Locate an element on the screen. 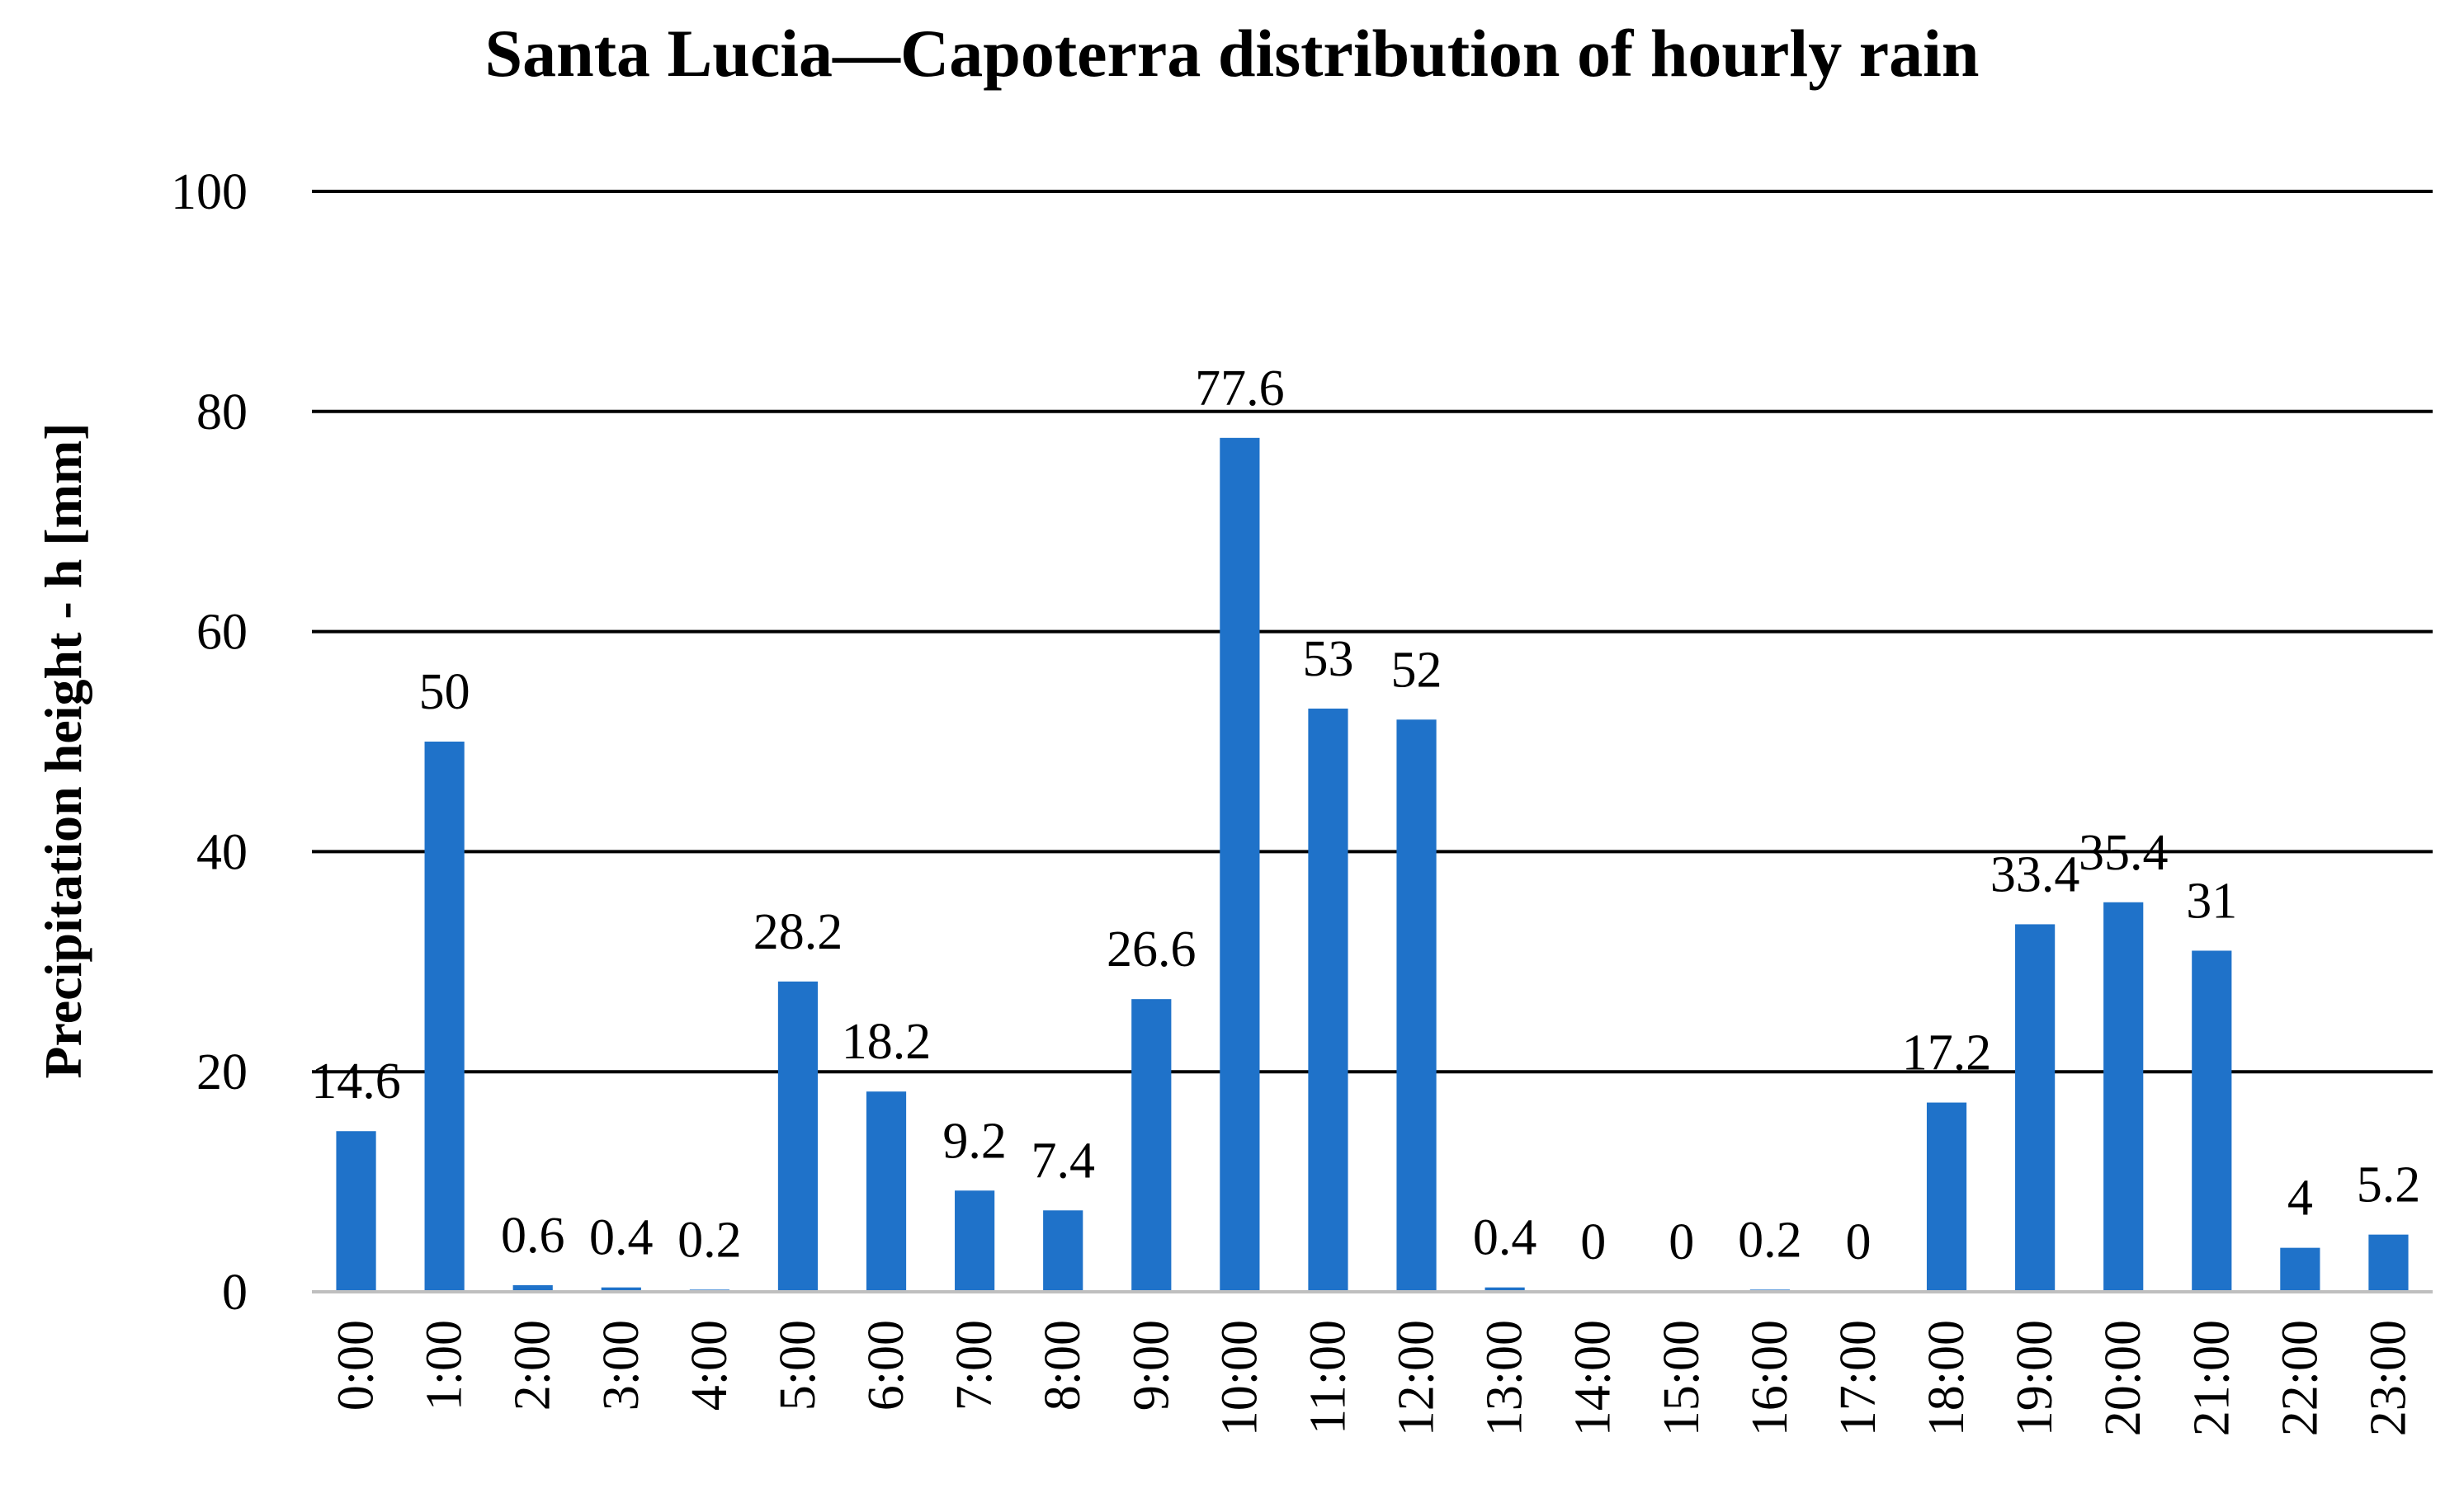 The width and height of the screenshot is (2464, 1503). data-label: 4 is located at coordinates (2300, 1199).